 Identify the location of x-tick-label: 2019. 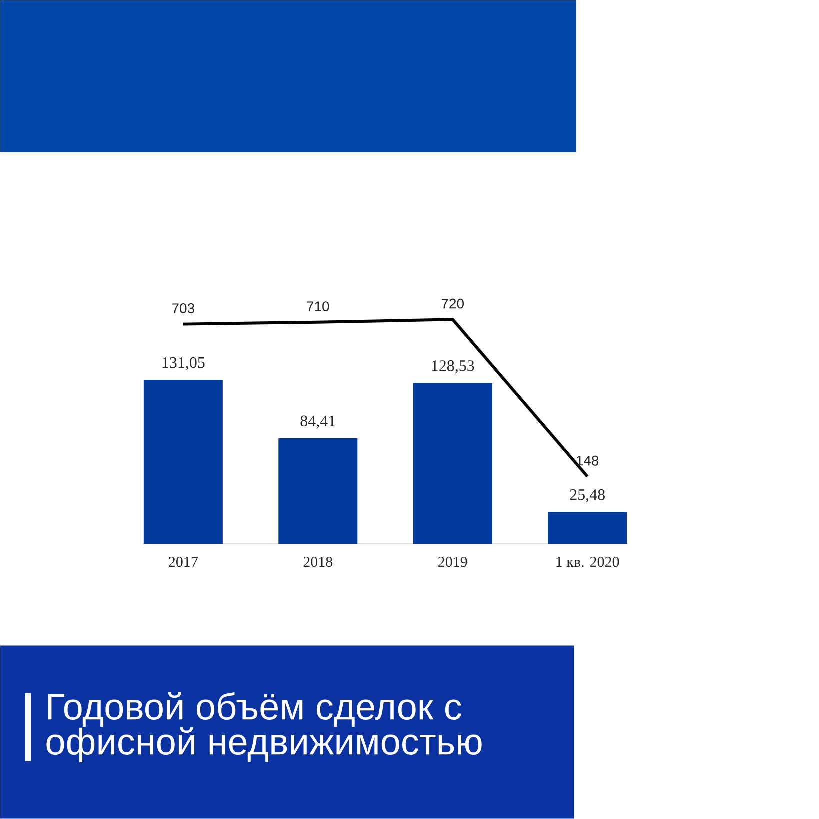
(453, 562).